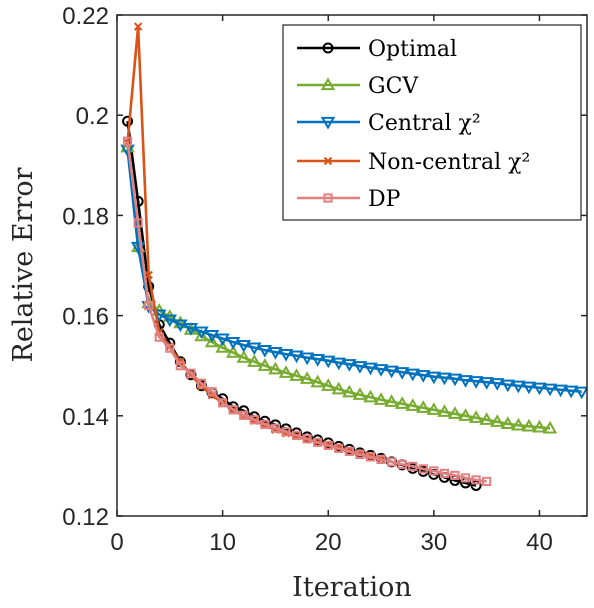  Describe the element at coordinates (424, 123) in the screenshot. I see `legend-label: Central χ²` at that location.